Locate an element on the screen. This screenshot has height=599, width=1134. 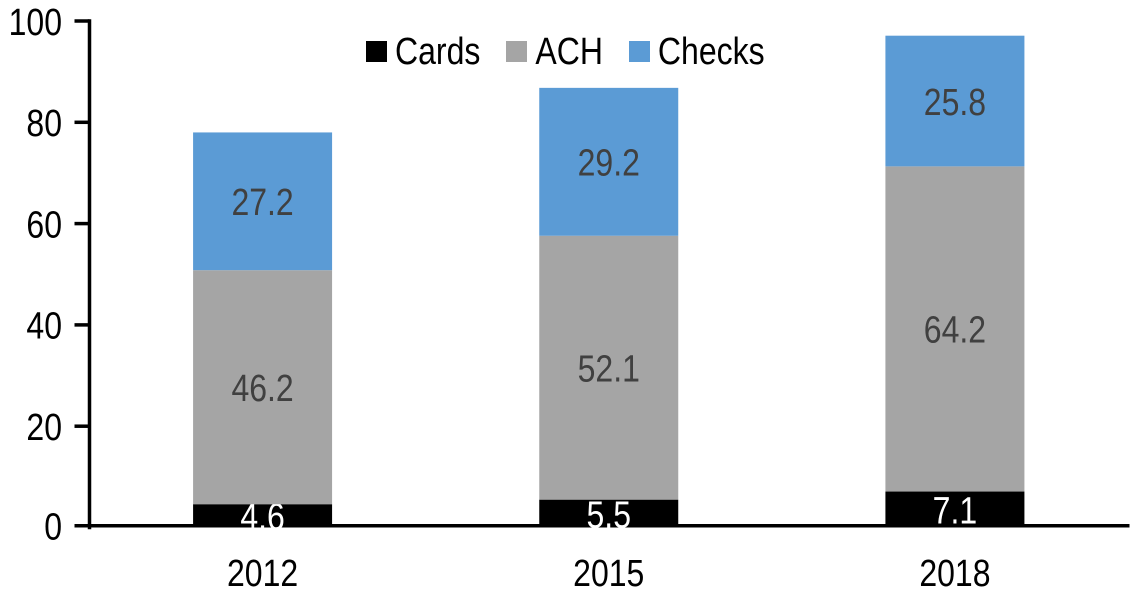
value-label-2012-ach: 46.2 is located at coordinates (262, 389).